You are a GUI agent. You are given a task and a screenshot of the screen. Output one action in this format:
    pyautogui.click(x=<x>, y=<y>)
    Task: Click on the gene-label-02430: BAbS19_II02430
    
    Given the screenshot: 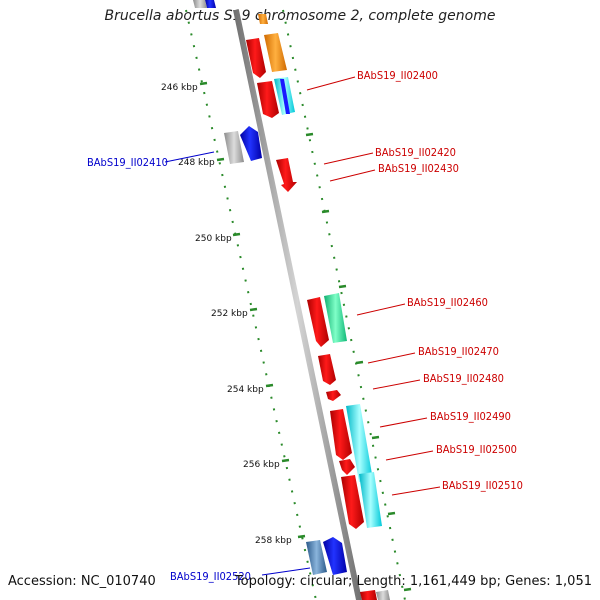 What is the action you would take?
    pyautogui.click(x=418, y=168)
    